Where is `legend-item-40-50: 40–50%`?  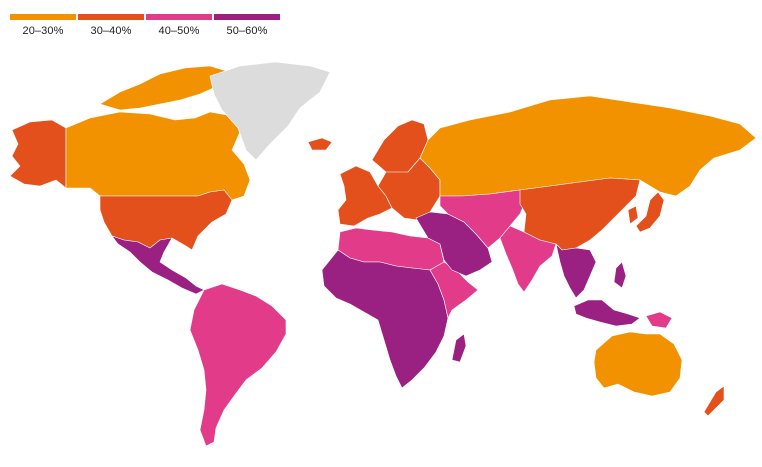
legend-item-40-50: 40–50% is located at coordinates (179, 25).